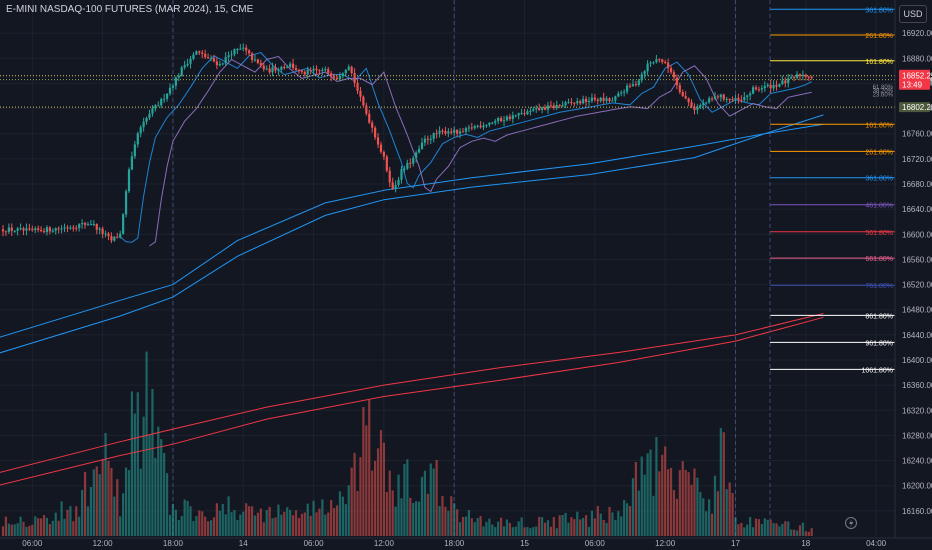 This screenshot has width=932, height=550. Describe the element at coordinates (735, 543) in the screenshot. I see `time-tick-label: 17` at that location.